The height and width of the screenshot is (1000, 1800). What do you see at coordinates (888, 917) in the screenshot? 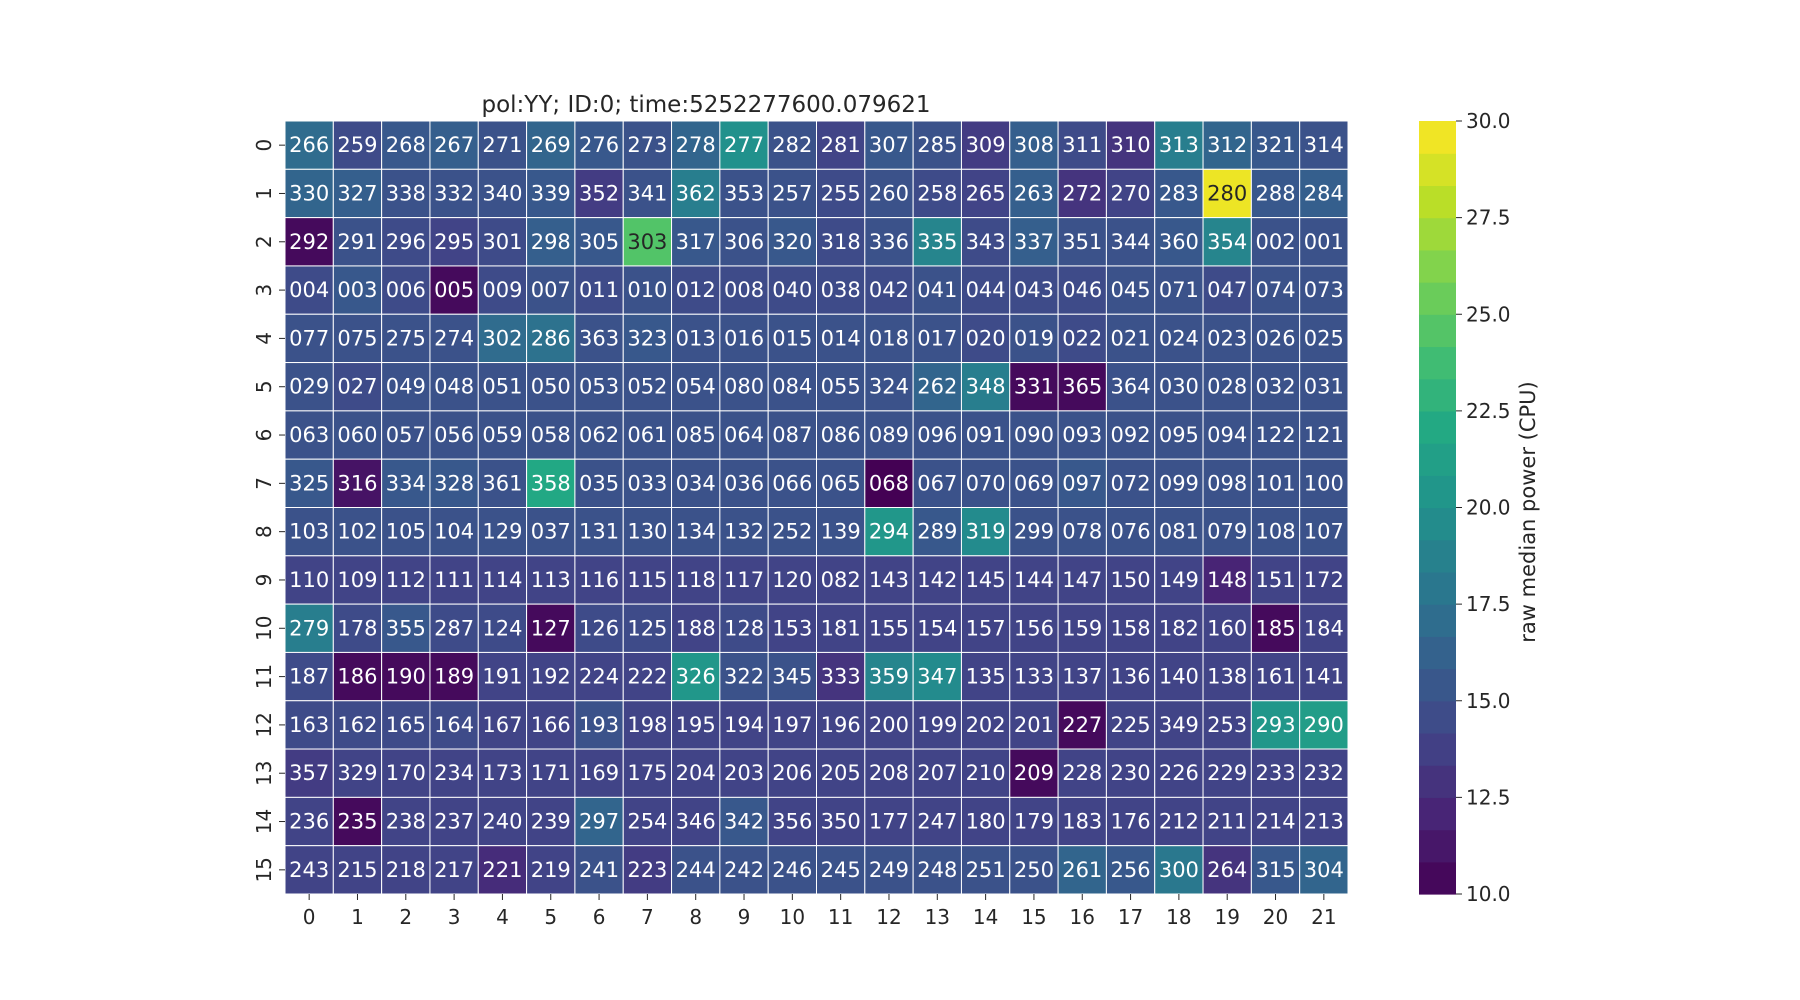
I see `x-tick-label: 12` at bounding box center [888, 917].